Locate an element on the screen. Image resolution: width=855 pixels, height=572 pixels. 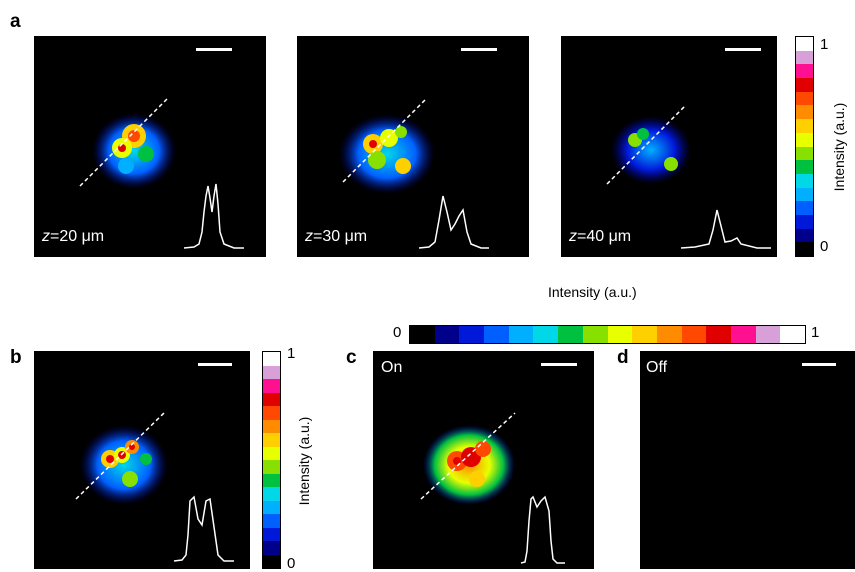
hcolorbar-title: Intensity (a.u.) is located at coordinates (592, 292).